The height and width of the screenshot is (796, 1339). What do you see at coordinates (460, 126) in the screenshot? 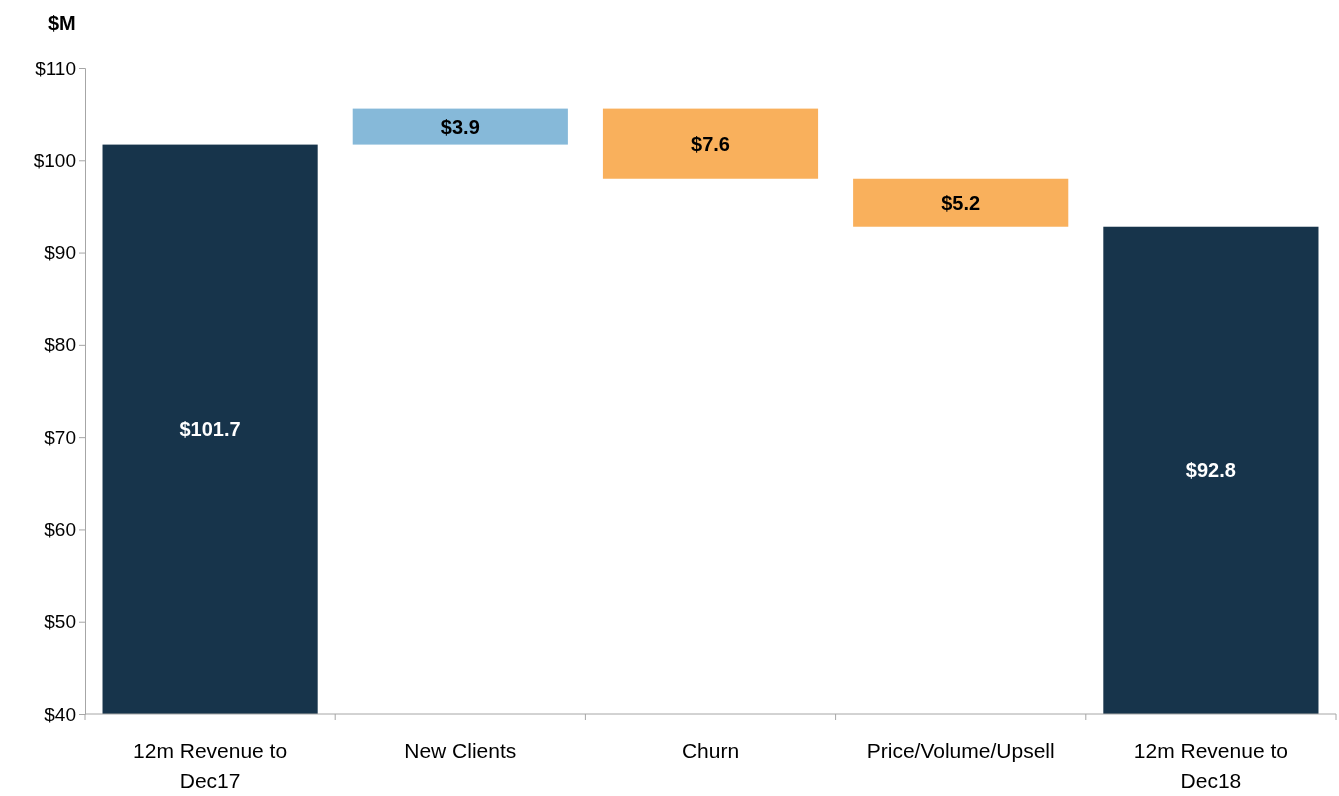
I see `data-label: $3.9` at bounding box center [460, 126].